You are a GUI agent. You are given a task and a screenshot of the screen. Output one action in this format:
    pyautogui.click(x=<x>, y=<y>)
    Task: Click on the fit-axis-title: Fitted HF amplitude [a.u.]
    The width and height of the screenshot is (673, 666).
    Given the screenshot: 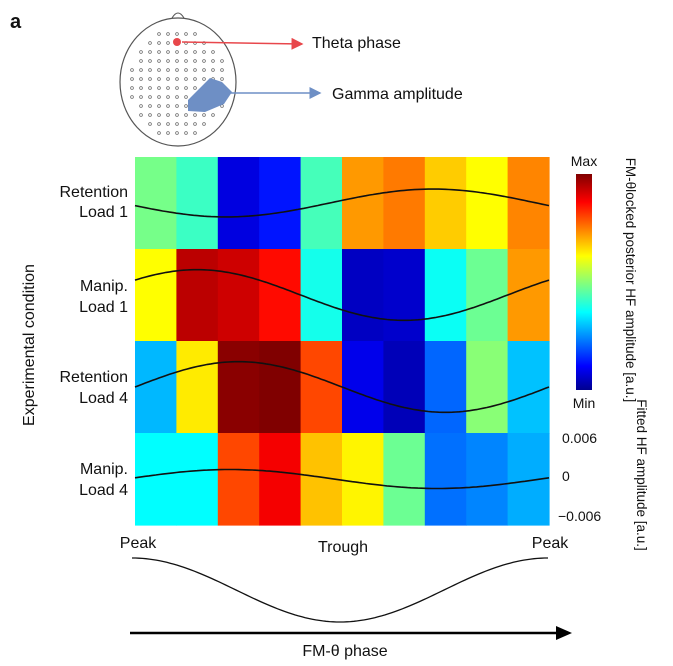 What is the action you would take?
    pyautogui.click(x=641, y=475)
    